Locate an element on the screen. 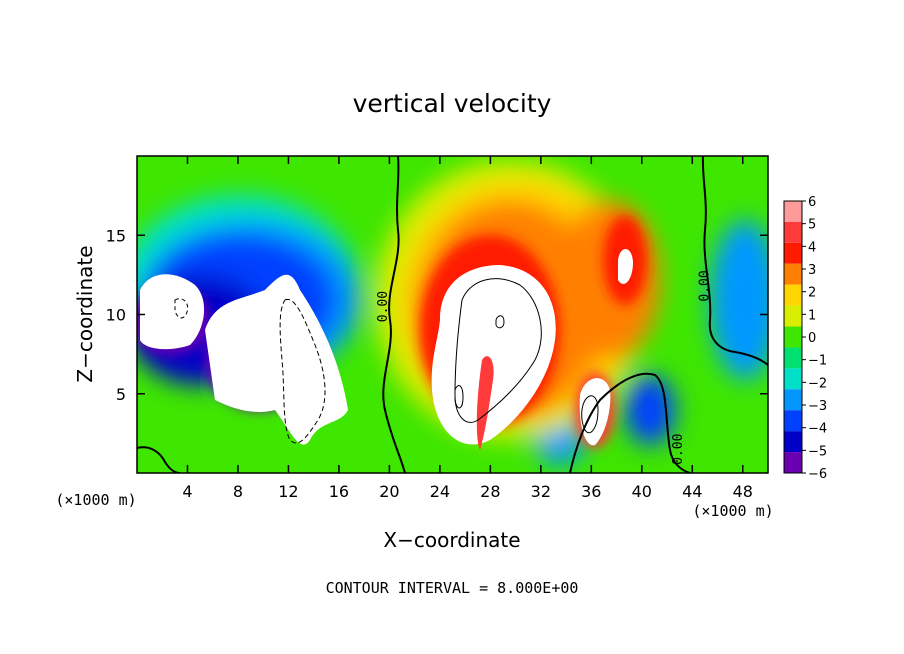  x-tick-label: 48 is located at coordinates (743, 491).